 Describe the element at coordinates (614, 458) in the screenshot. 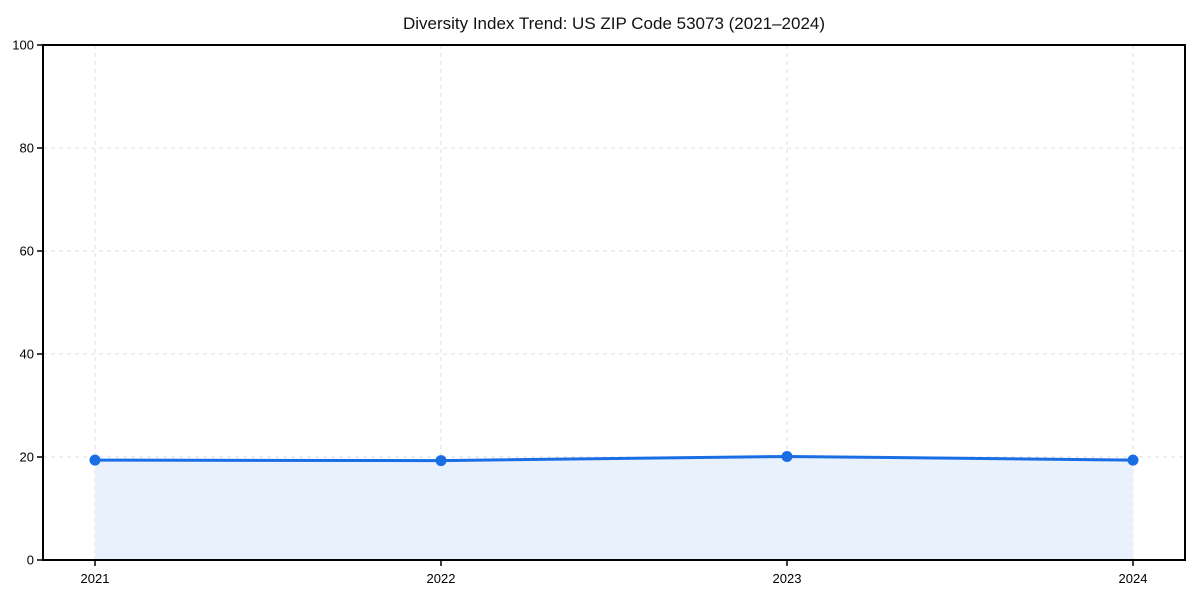

I see `series-line` at that location.